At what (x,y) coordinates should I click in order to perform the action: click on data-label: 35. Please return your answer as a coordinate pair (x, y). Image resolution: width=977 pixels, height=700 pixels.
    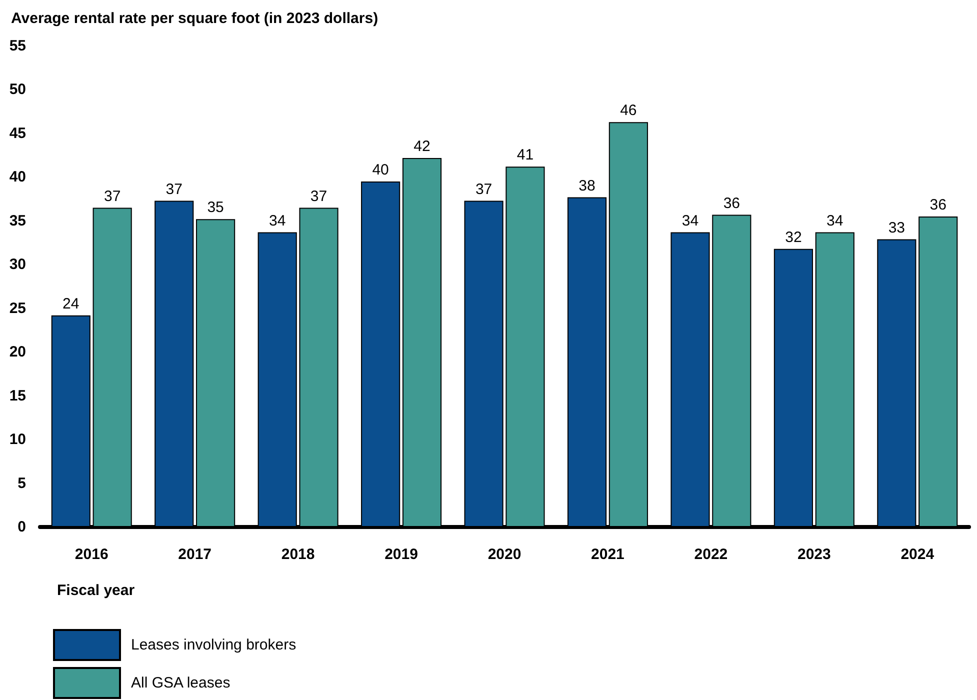
    Looking at the image, I should click on (215, 207).